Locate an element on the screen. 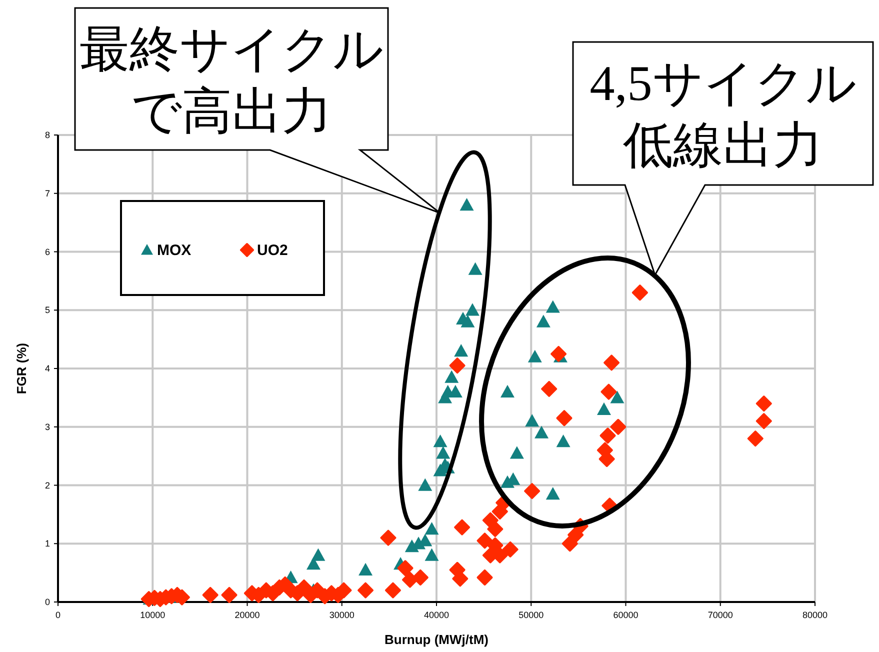 The width and height of the screenshot is (879, 652). y-tick-label: 8 is located at coordinates (47, 135).